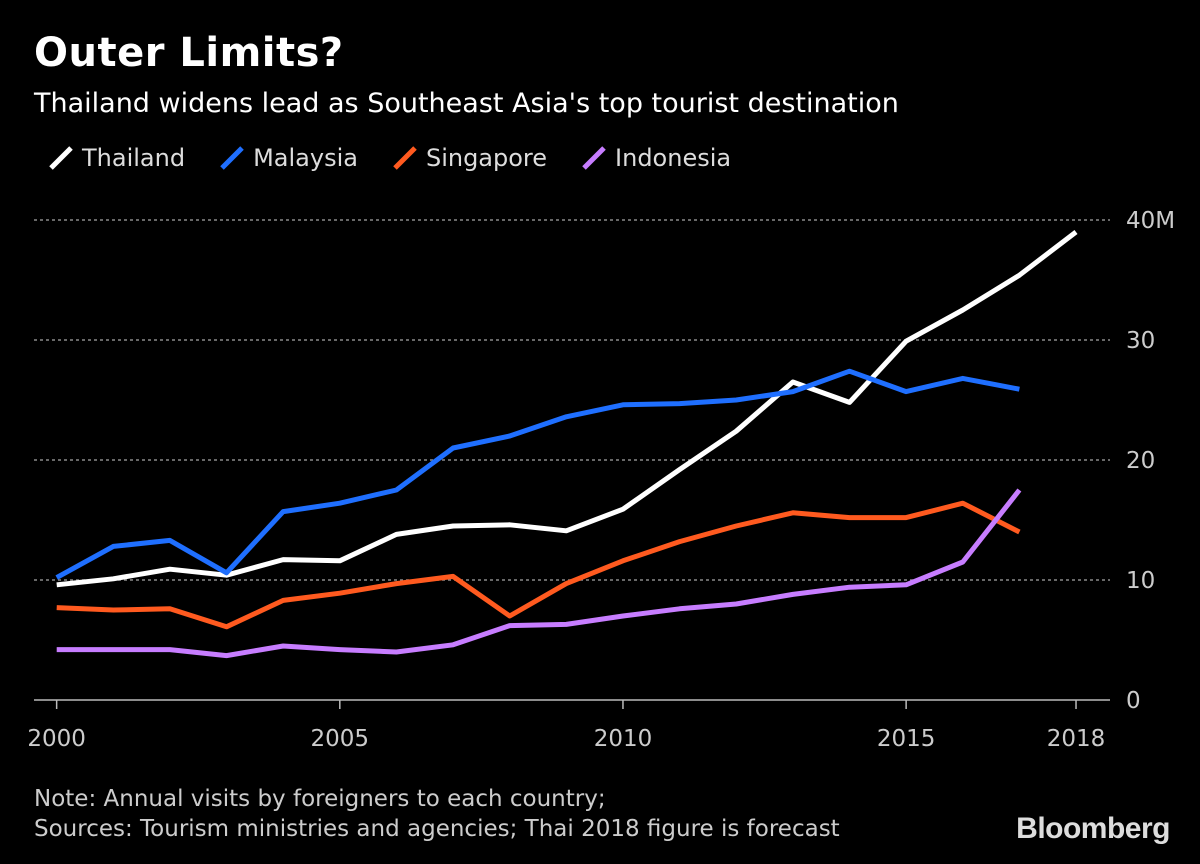  Describe the element at coordinates (1140, 341) in the screenshot. I see `y-tick-label: 30` at that location.